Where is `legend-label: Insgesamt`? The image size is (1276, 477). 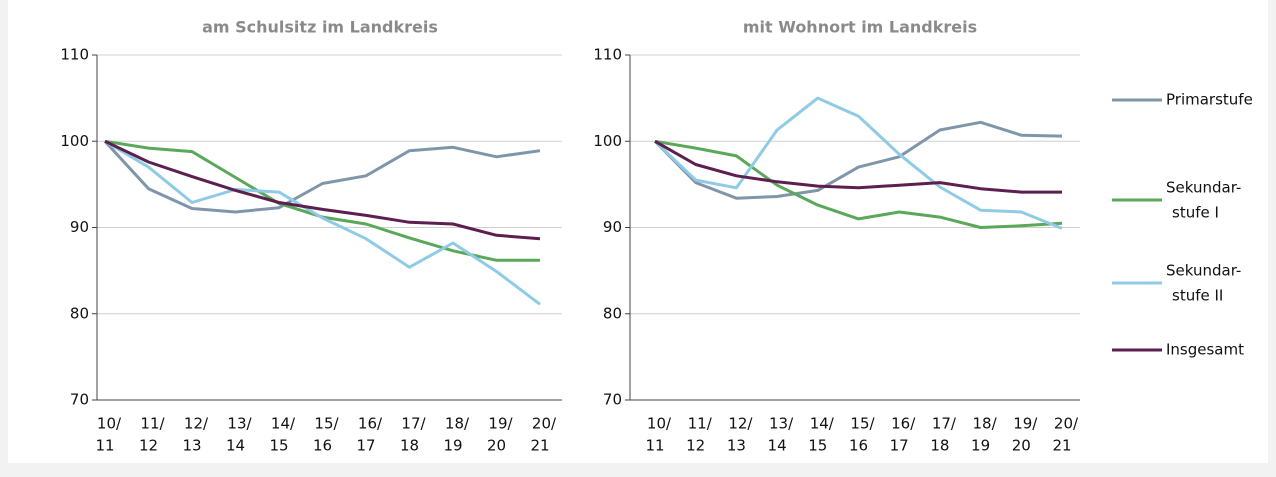
legend-label: Insgesamt is located at coordinates (1205, 350).